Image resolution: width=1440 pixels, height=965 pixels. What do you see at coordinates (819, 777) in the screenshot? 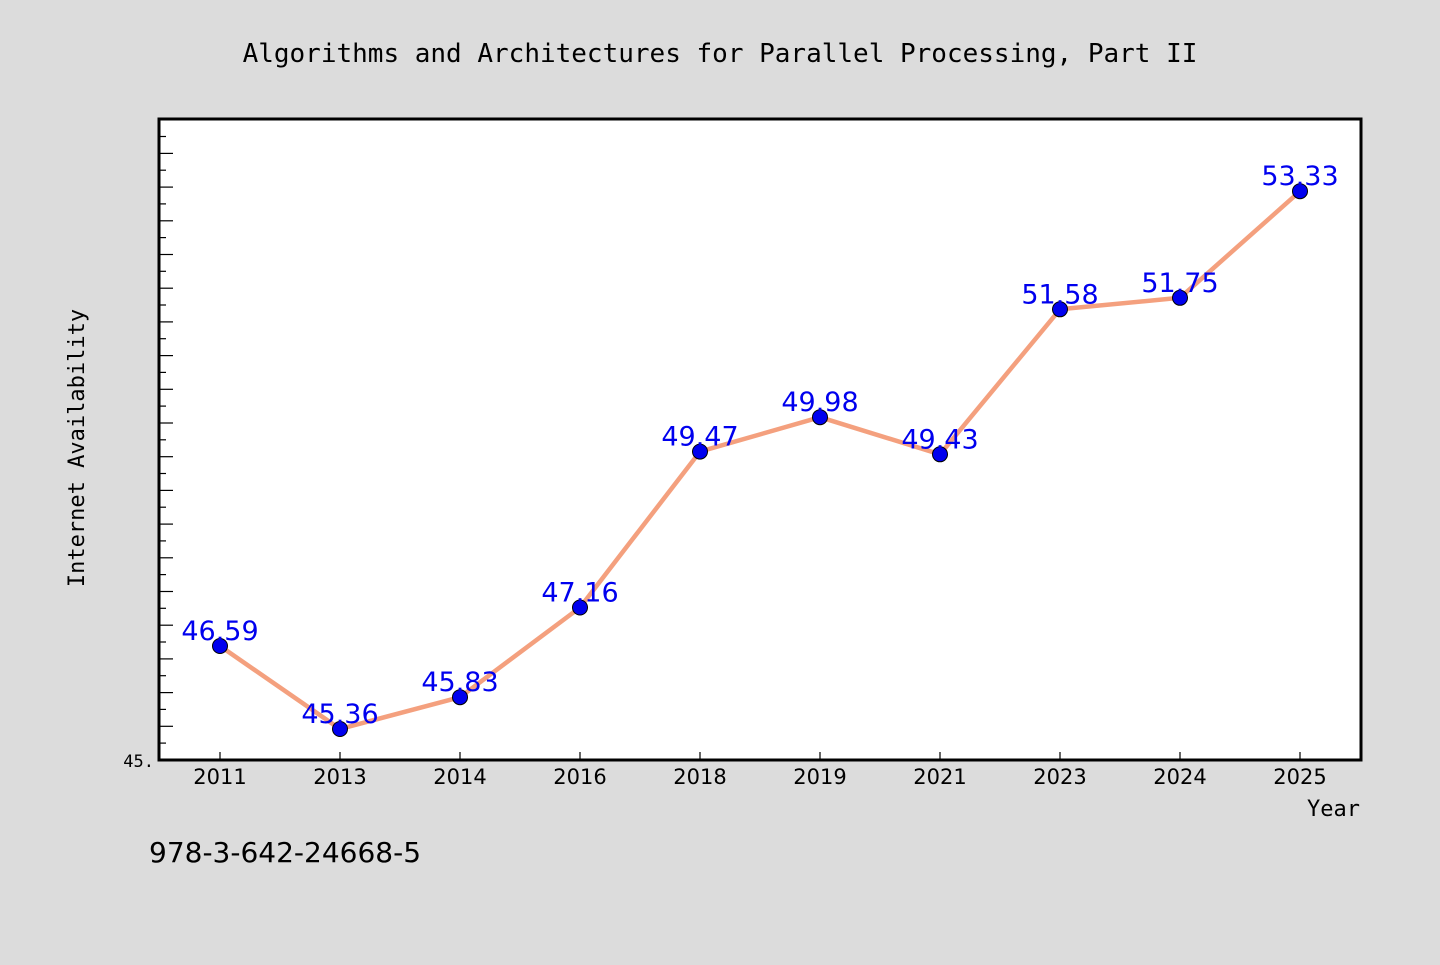
I see `x-tick-label: 2019` at bounding box center [819, 777].